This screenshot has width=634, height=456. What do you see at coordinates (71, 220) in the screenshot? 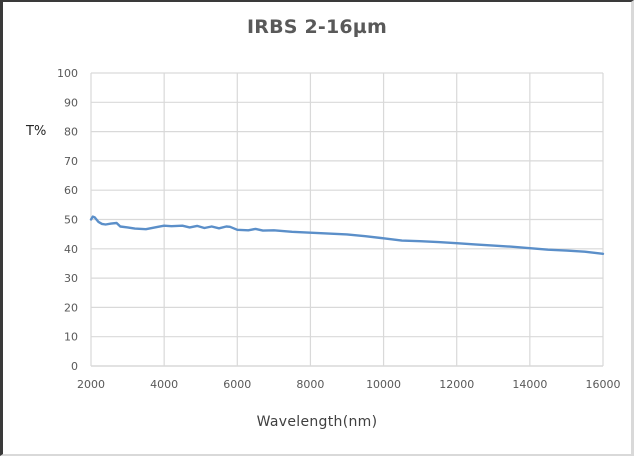
I see `y-tick-label: 50` at bounding box center [71, 220].